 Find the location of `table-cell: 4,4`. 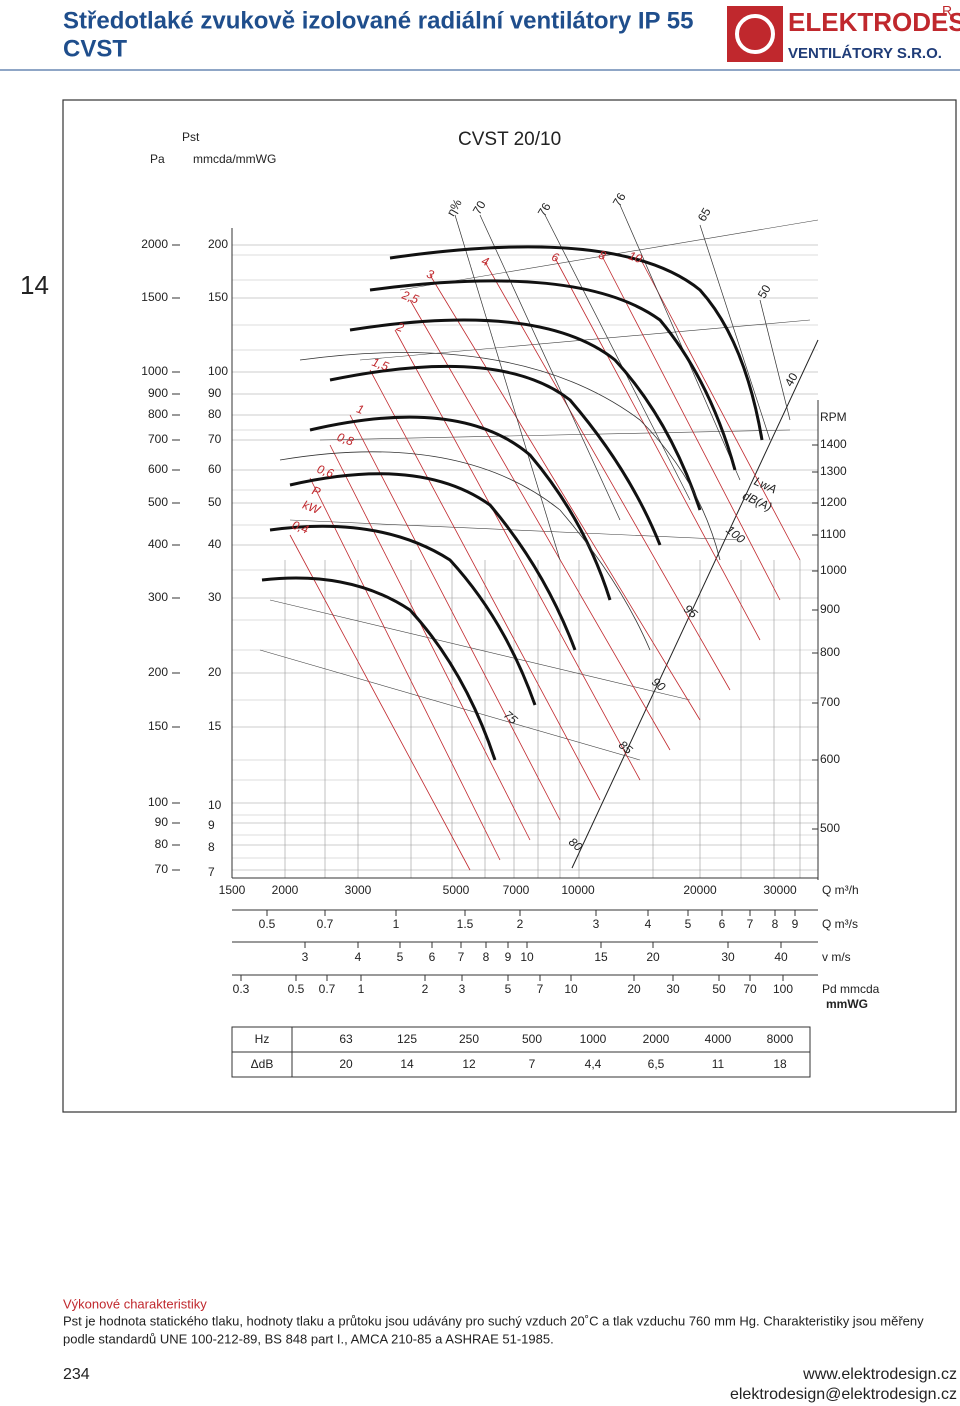

table-cell: 4,4 is located at coordinates (593, 1064).